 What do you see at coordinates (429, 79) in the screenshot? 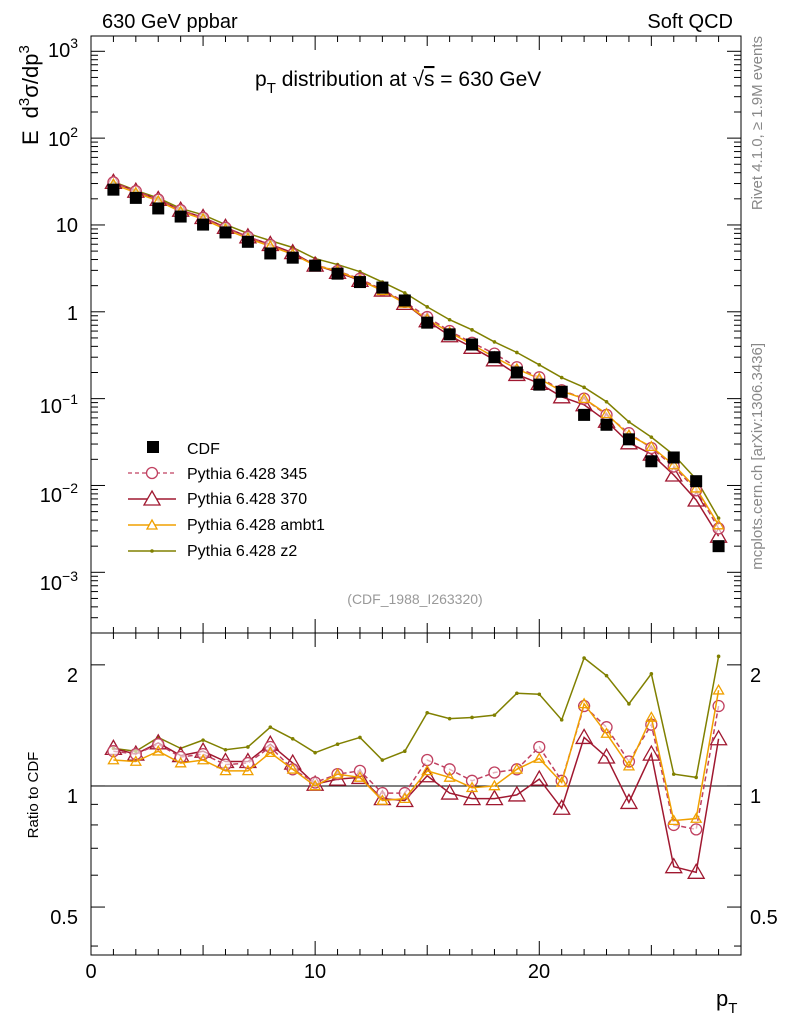
I see `title-s: s` at bounding box center [429, 79].